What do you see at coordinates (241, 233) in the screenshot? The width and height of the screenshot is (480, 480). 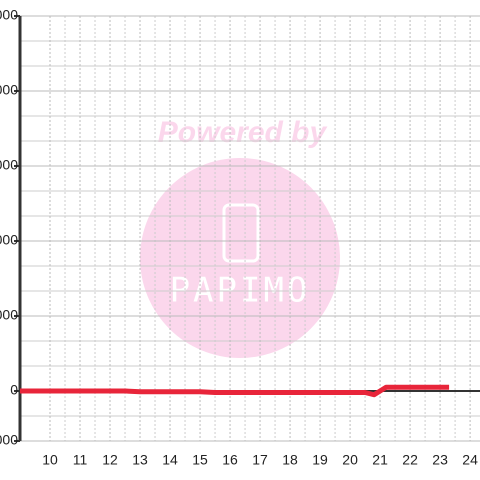 I see `watermark-phone` at bounding box center [241, 233].